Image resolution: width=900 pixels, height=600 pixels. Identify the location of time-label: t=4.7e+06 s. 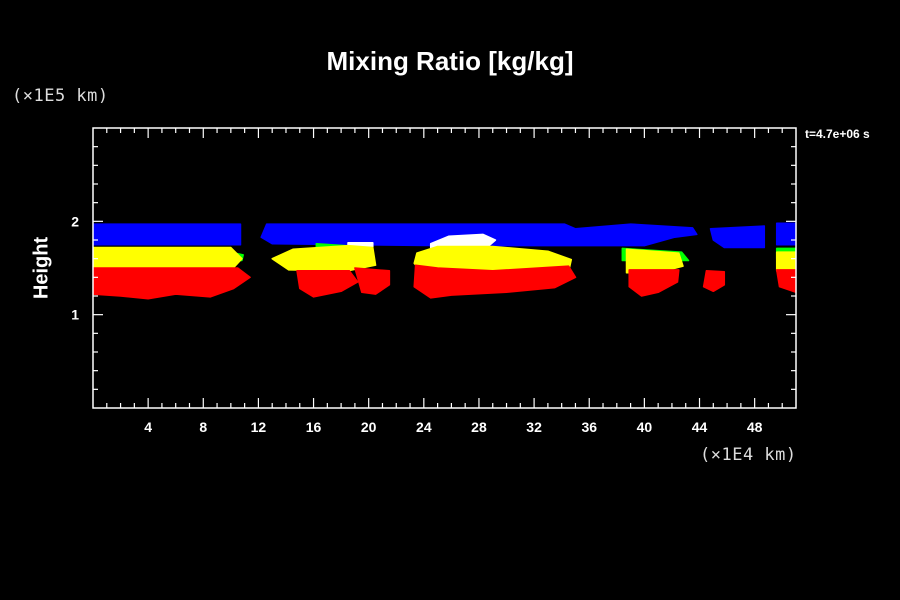
(837, 134).